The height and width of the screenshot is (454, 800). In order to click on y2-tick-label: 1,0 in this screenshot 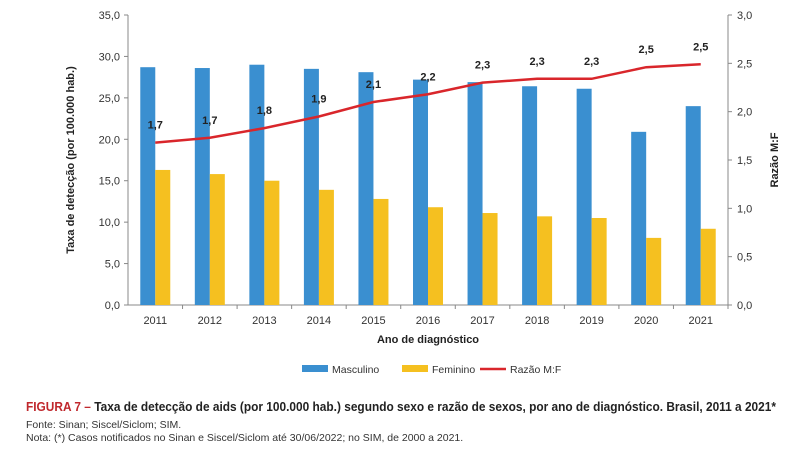, I will do `click(744, 209)`.